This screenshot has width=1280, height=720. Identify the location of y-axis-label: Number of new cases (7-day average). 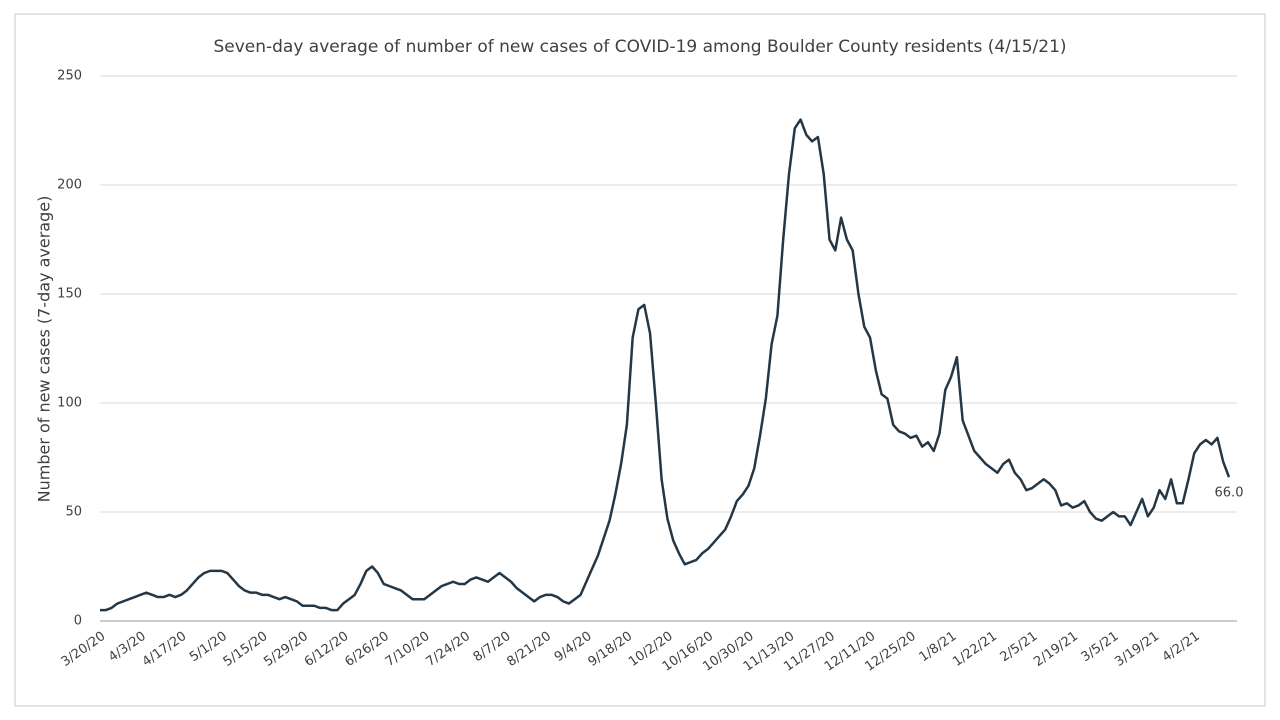
(44, 349).